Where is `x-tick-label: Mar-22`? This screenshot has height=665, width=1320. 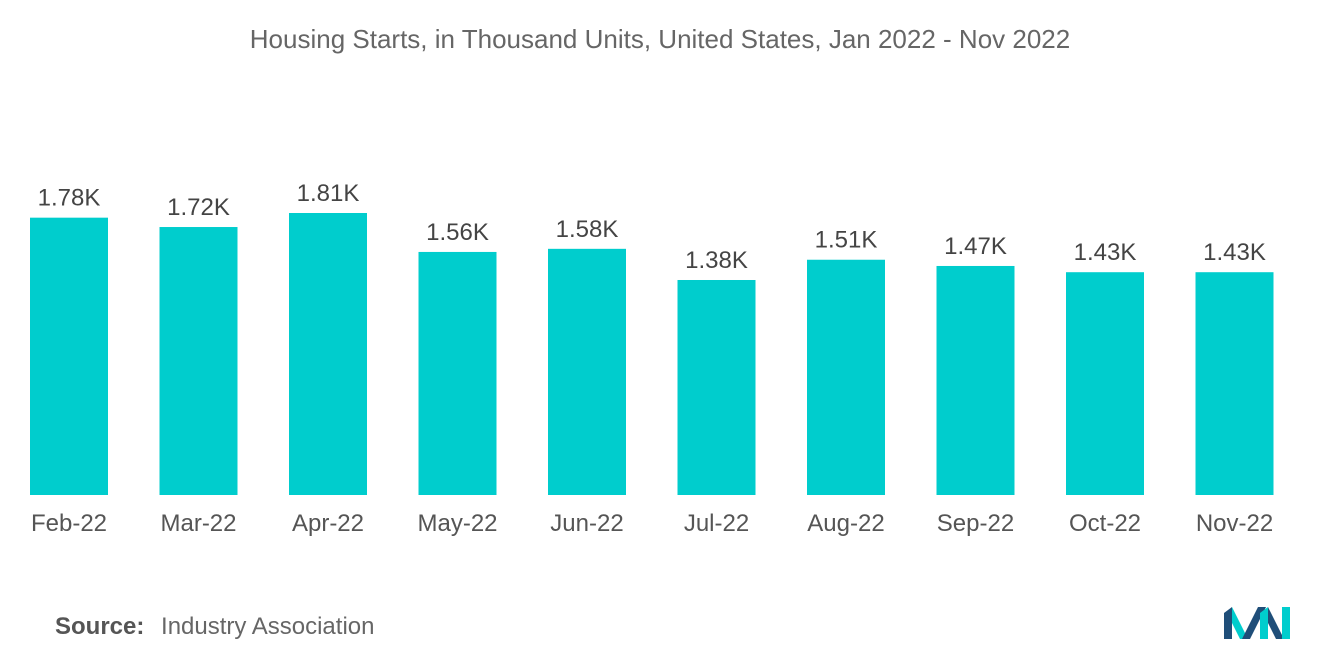
x-tick-label: Mar-22 is located at coordinates (198, 523).